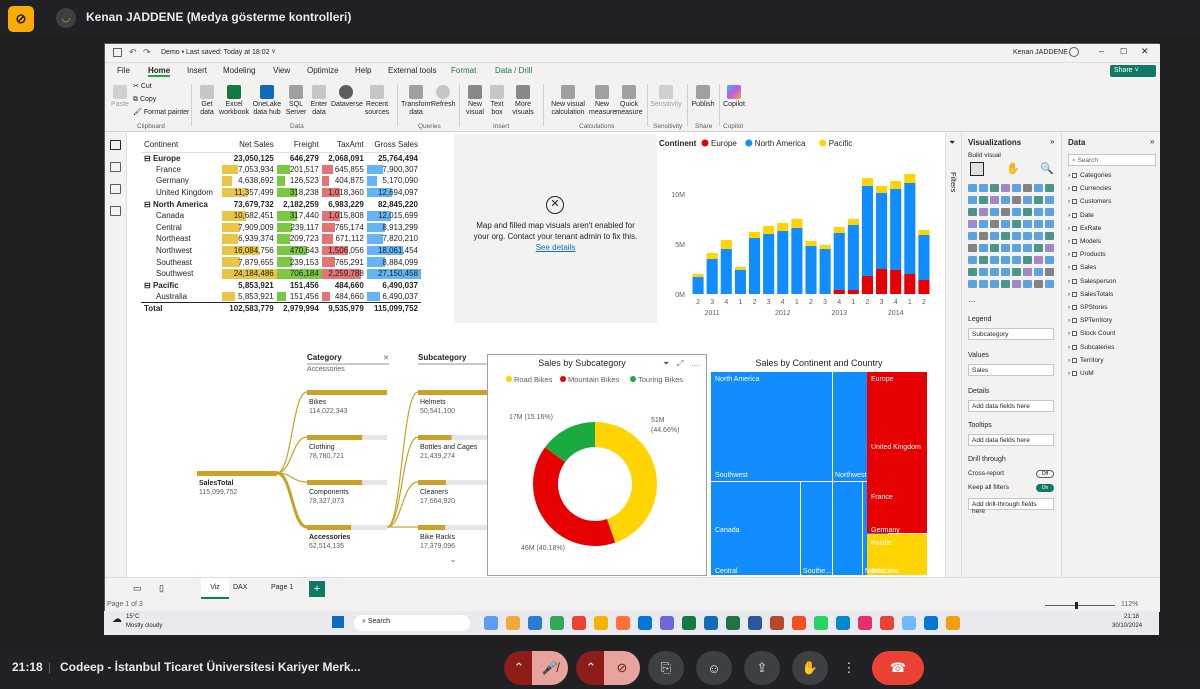  Describe the element at coordinates (1011, 504) in the screenshot. I see `drill-through-well: Add drill-through fields here` at that location.